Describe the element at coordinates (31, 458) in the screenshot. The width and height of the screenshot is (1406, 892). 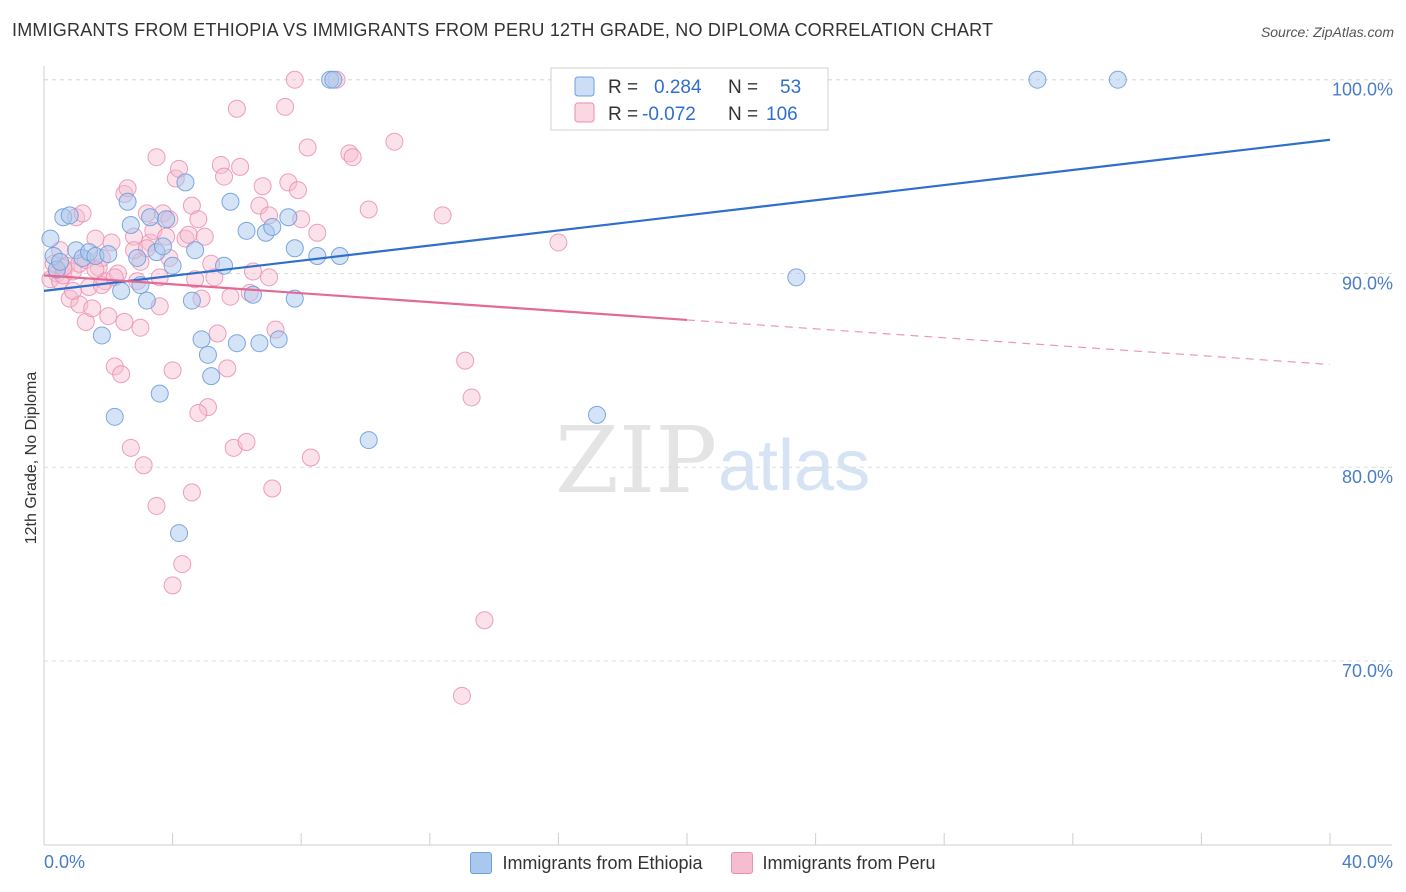
I see `y-axis-label: 12th Grade, No Diploma` at that location.